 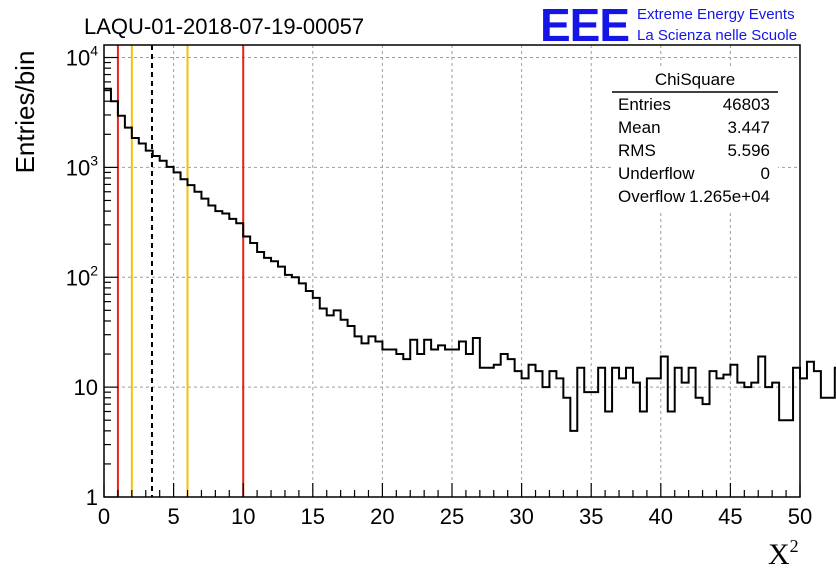 I want to click on overlay-lines, so click(x=180, y=271).